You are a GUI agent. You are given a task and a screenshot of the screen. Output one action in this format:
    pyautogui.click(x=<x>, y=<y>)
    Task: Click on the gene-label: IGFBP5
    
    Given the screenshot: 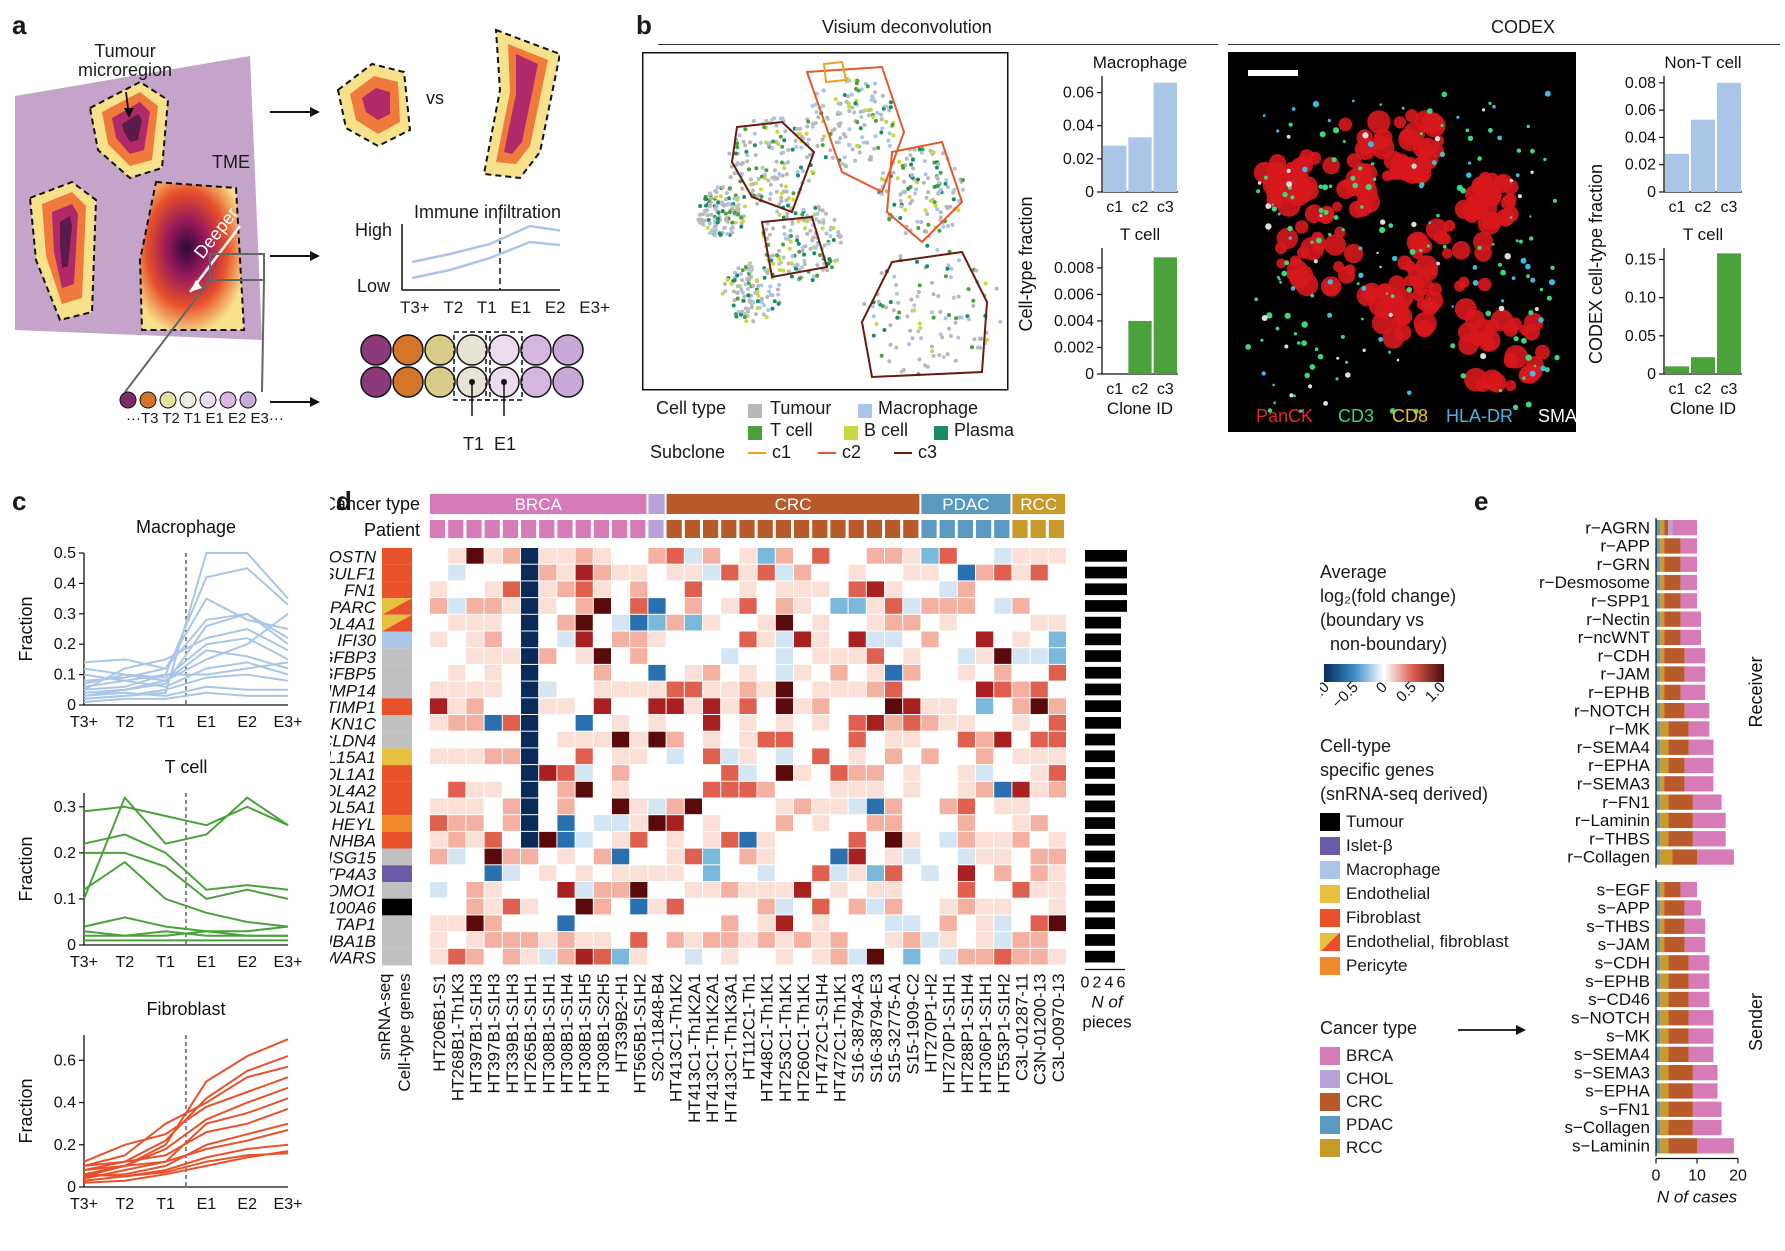 What is the action you would take?
    pyautogui.click(x=353, y=674)
    